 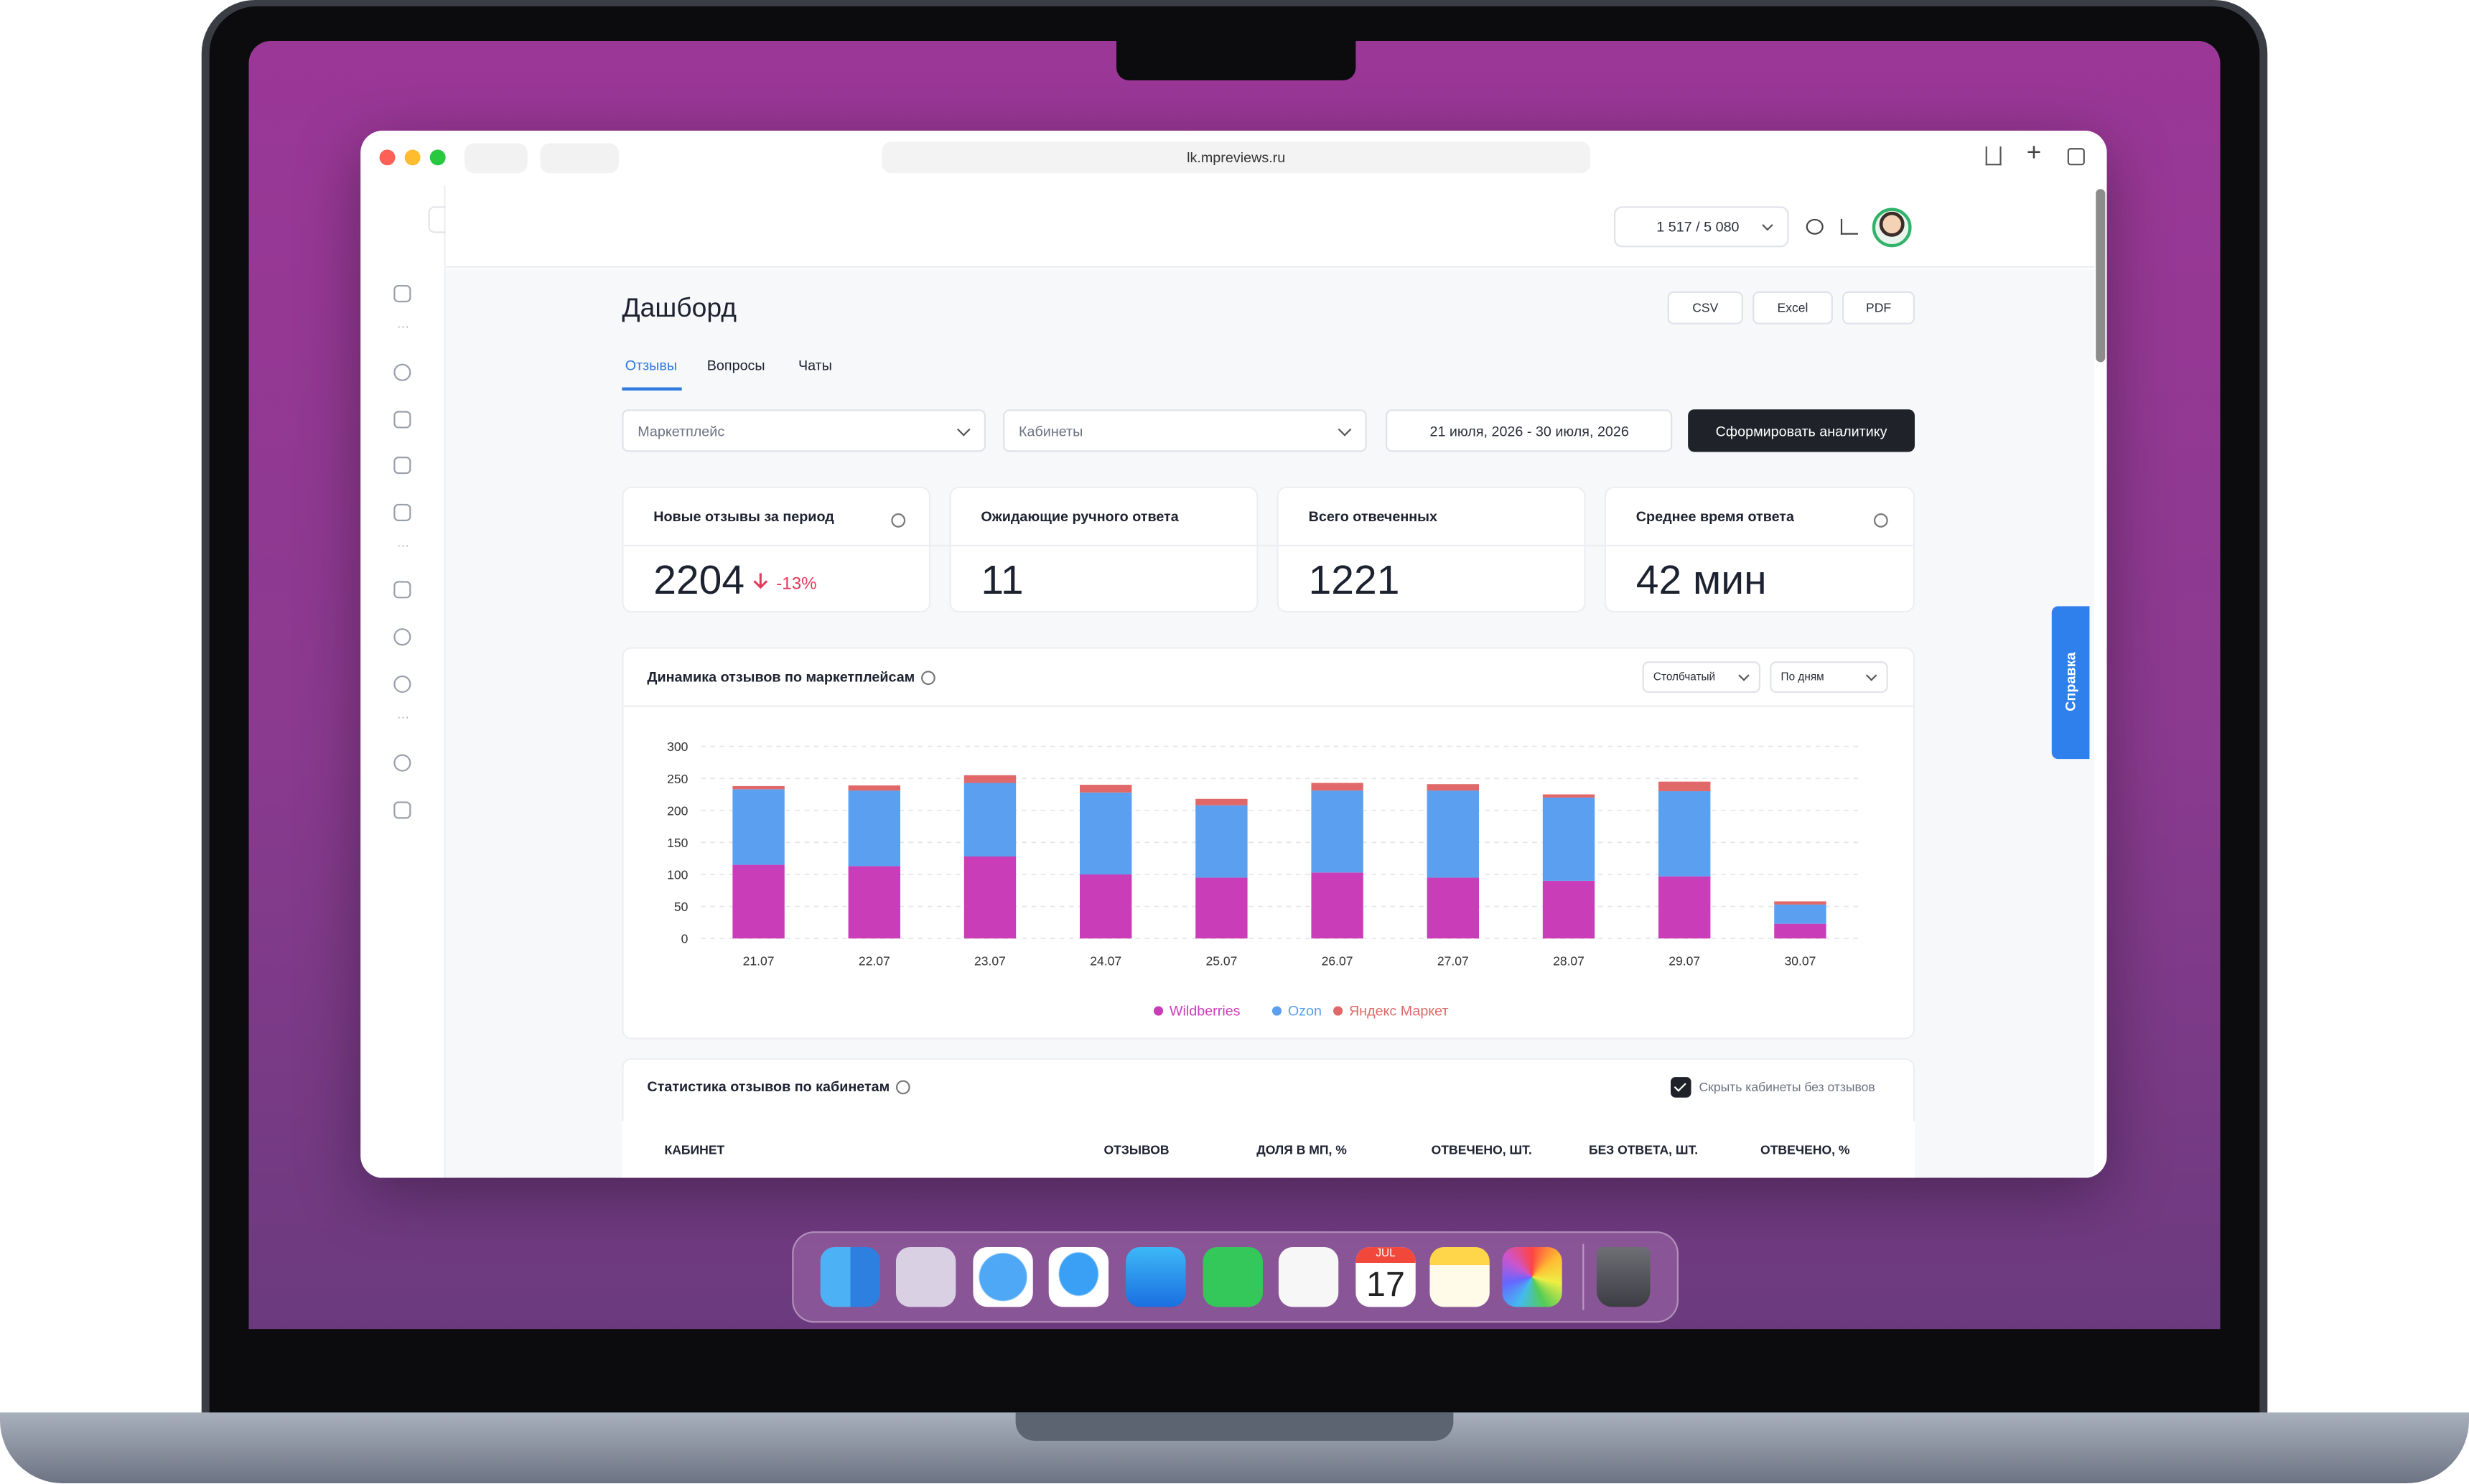 I want to click on sidebar: ··· ··· ···, so click(x=408, y=681).